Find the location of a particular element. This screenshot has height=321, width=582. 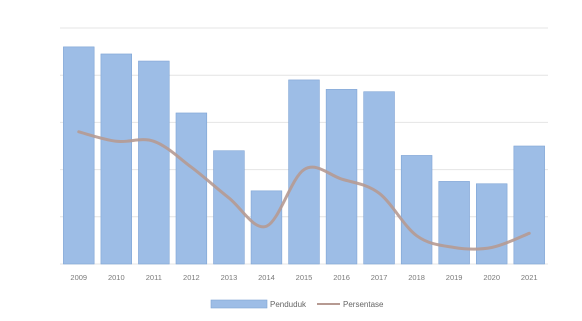

legend-label-line: Persentase is located at coordinates (363, 304).